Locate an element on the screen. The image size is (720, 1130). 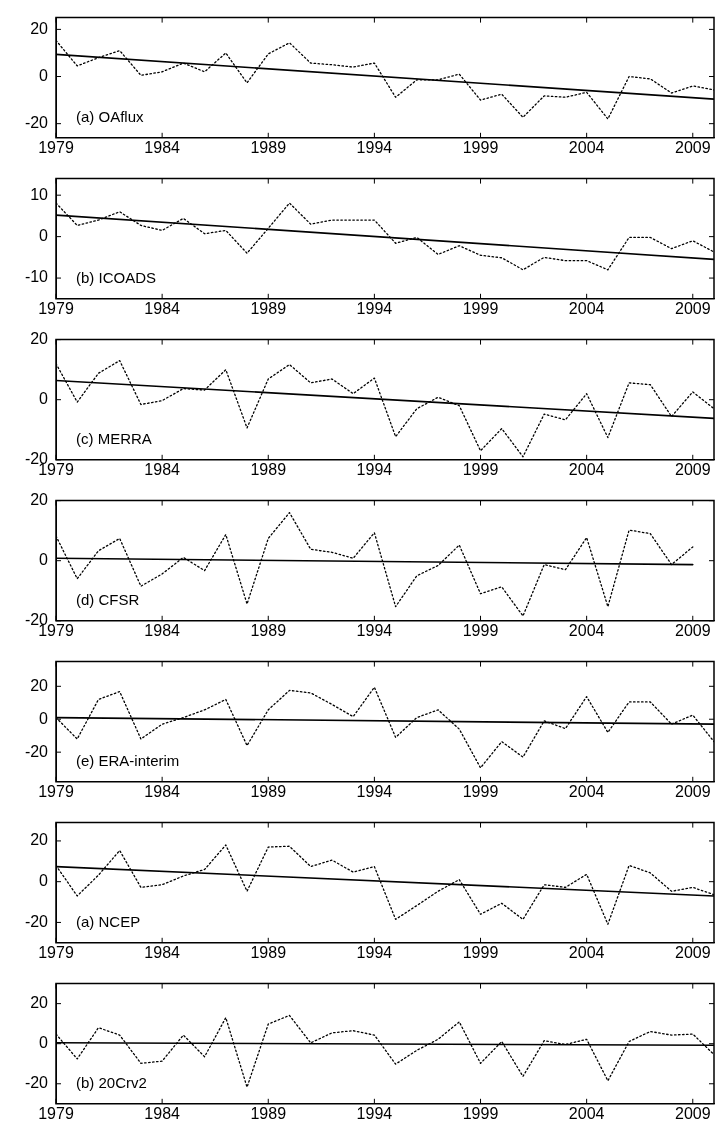
annotation: (c) MERRA is located at coordinates (114, 438).